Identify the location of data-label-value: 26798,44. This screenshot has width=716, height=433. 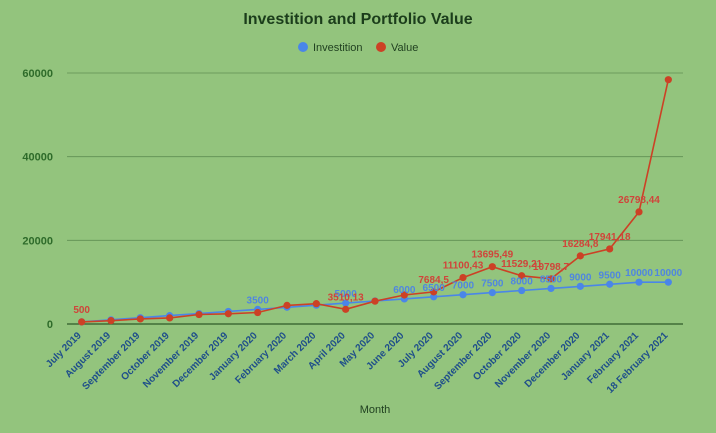
(639, 200).